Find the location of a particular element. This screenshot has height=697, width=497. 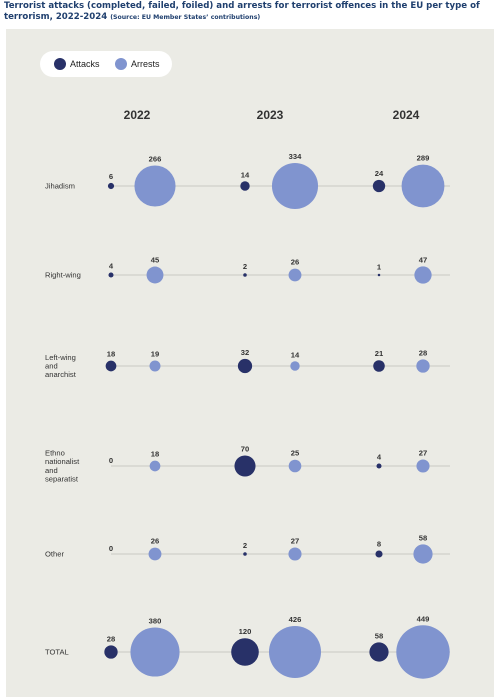

attack-bubble-left-wing-and-anarchist-2022 is located at coordinates (111, 366).